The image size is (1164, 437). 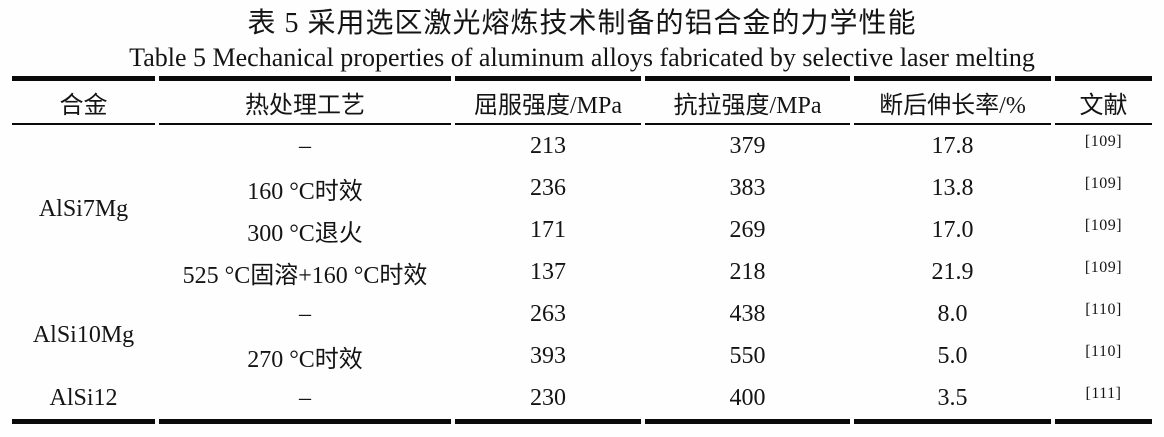 I want to click on treatment-cell: 270 °C时效, so click(x=305, y=359).